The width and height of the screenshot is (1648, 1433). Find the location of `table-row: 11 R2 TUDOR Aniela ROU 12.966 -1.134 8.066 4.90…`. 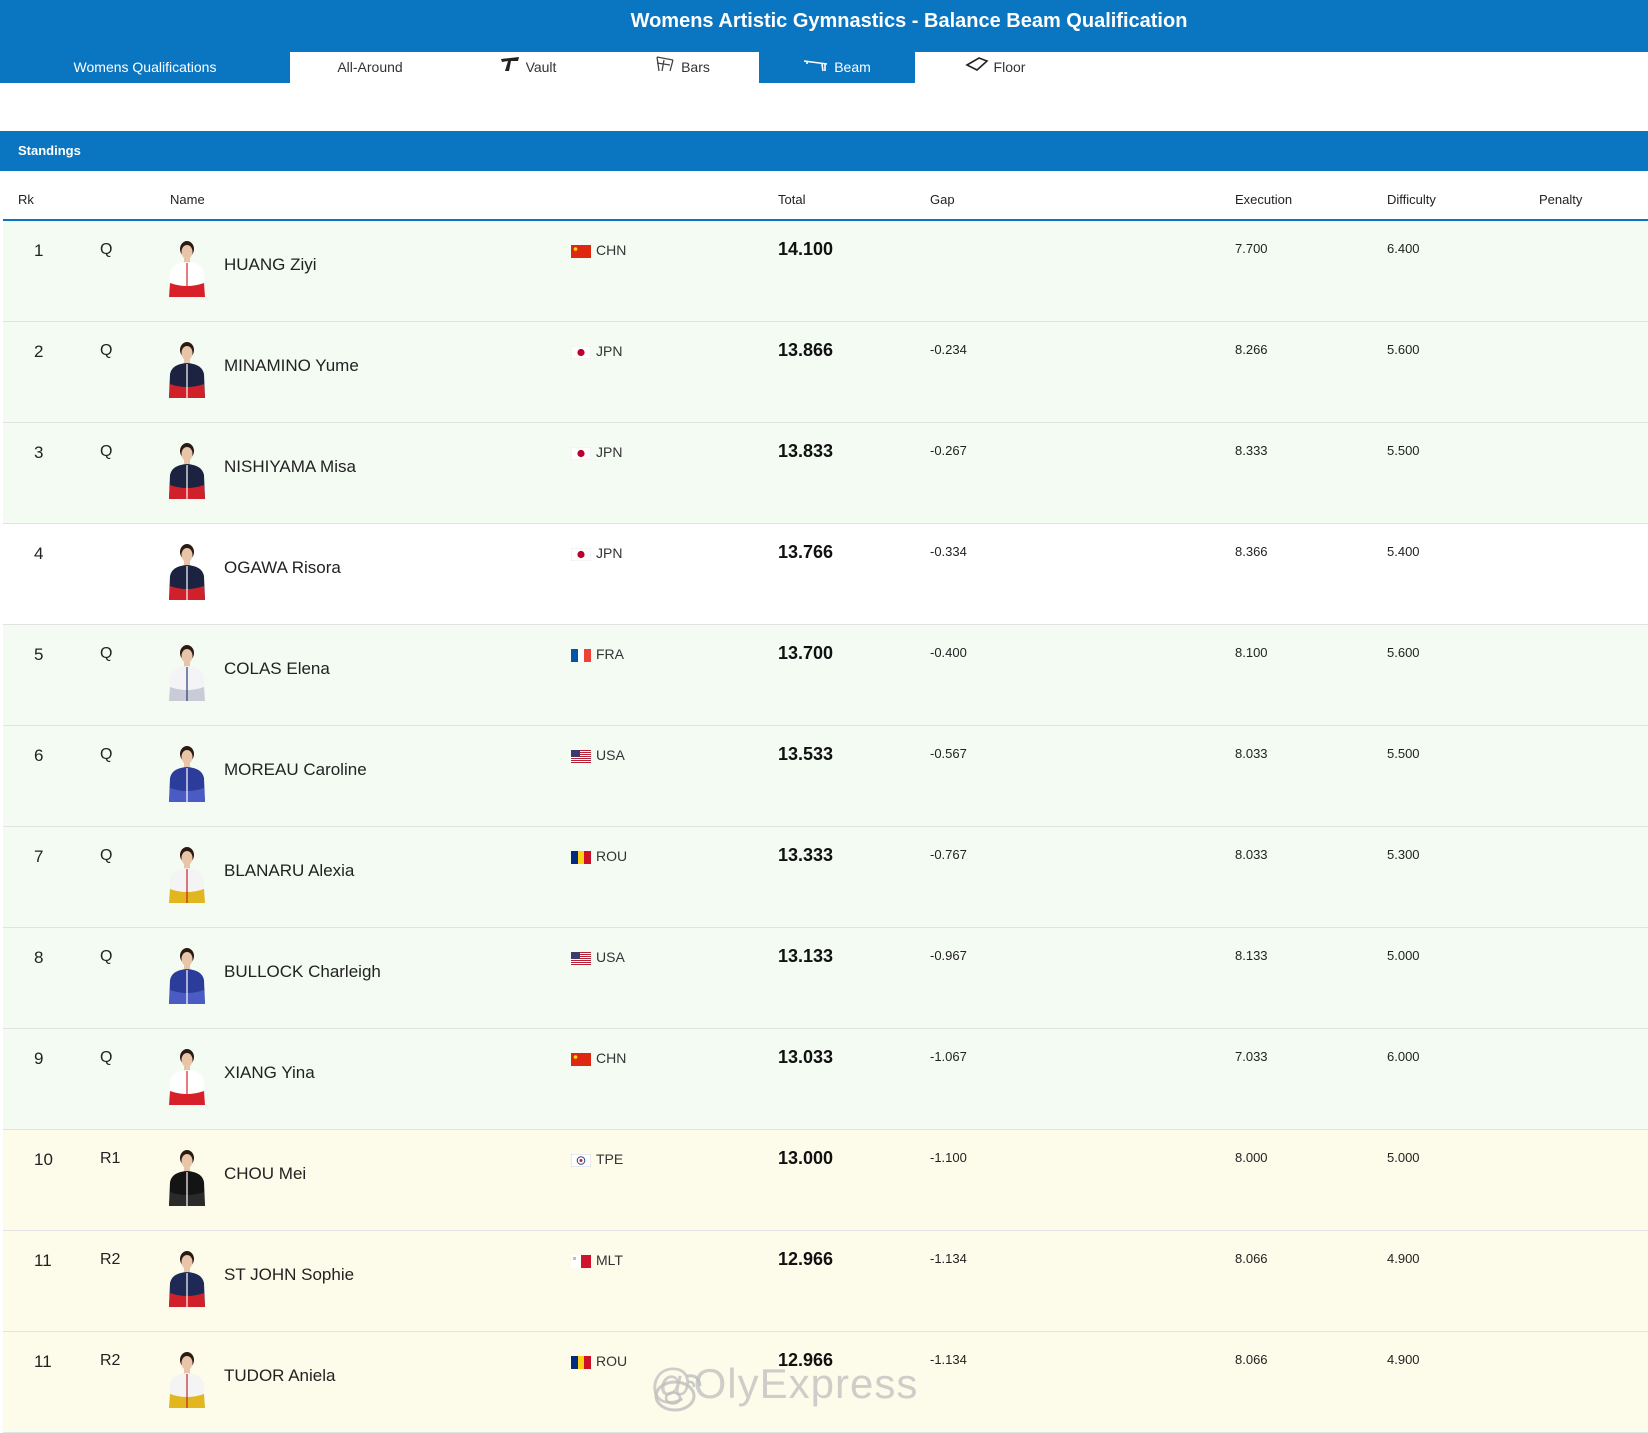

table-row: 11 R2 TUDOR Aniela ROU 12.966 -1.134 8.066 4.90… is located at coordinates (825, 1382).